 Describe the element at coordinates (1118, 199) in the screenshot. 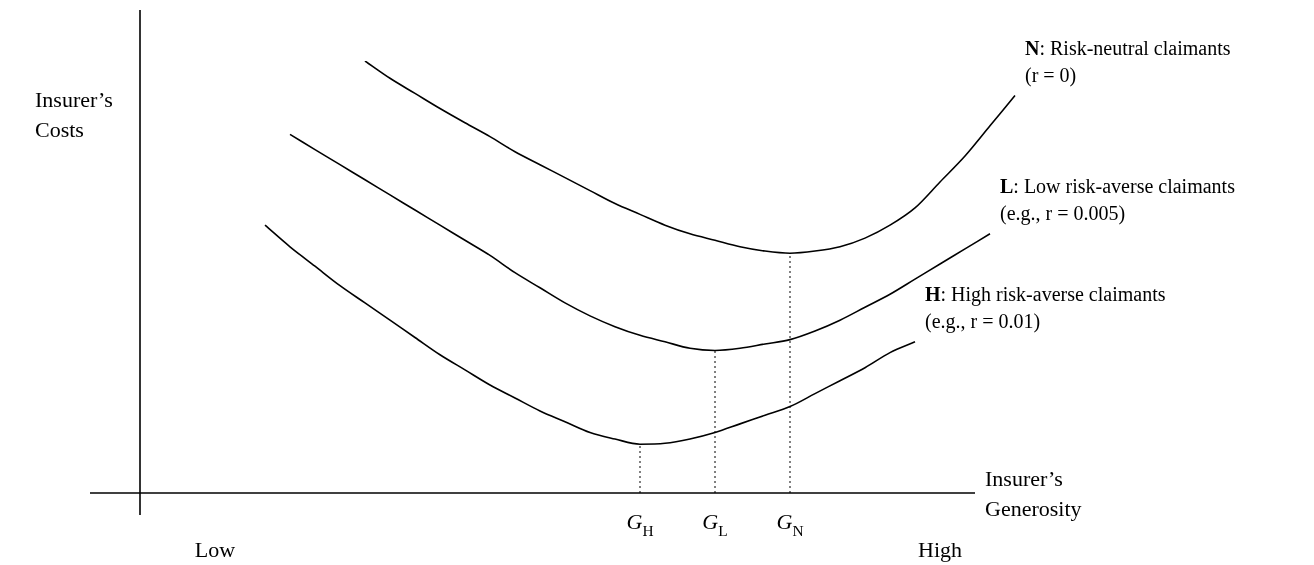

I see `series-label: L: Low risk-averse claimants (e.g., r = 0.005)` at that location.